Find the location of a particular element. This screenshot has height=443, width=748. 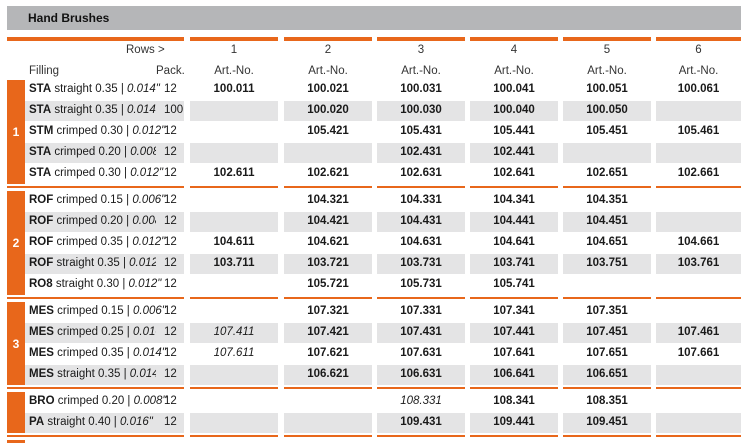

filling-code: STA is located at coordinates (40, 173).